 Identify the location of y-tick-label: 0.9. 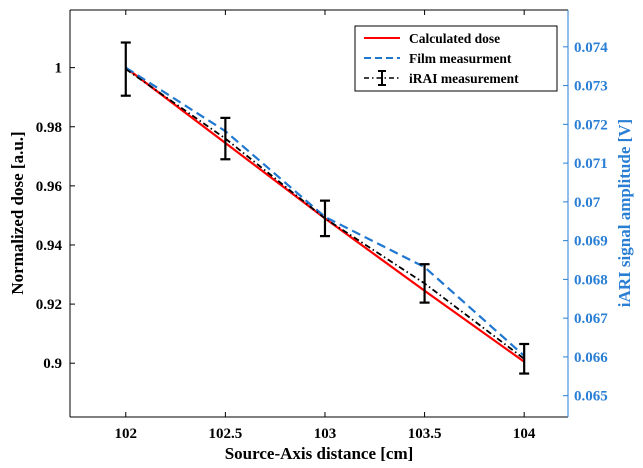
(52, 364).